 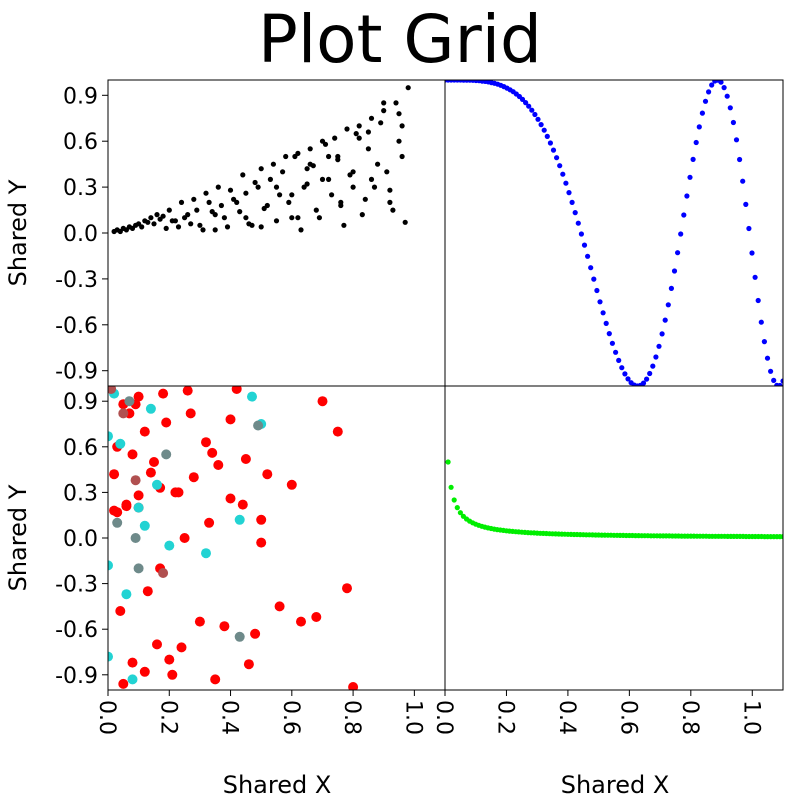 I want to click on x-axis-label-right: Shared X, so click(x=615, y=785).